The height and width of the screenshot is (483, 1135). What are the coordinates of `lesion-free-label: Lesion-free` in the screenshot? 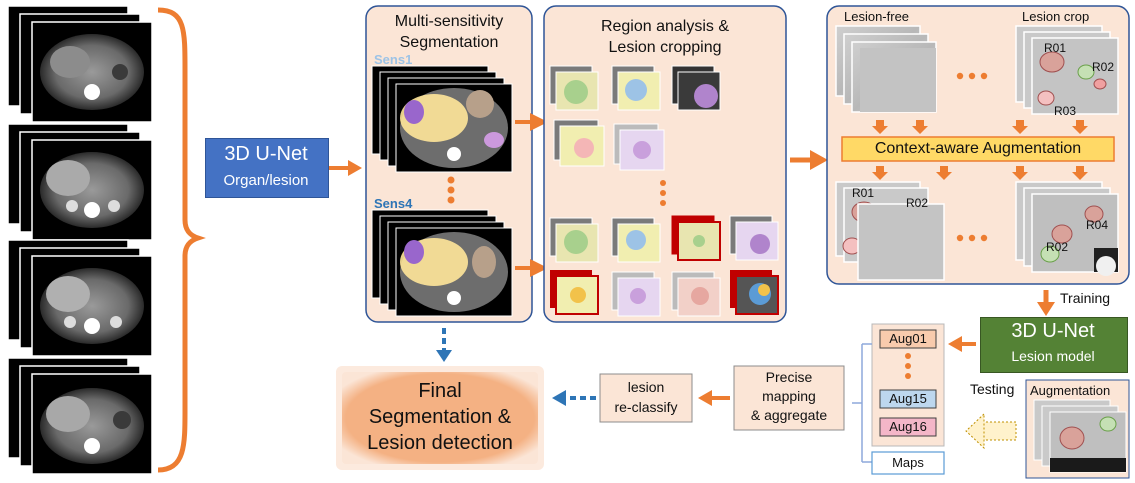 It's located at (877, 16).